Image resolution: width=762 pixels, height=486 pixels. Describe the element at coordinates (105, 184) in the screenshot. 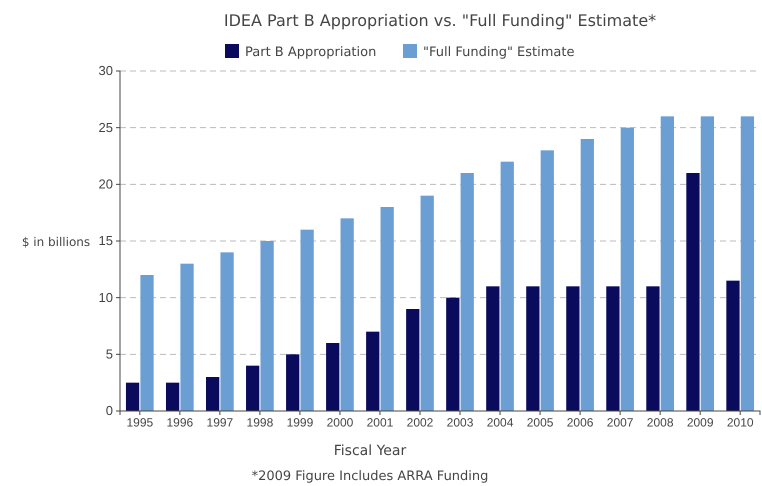

I see `y-tick-label: 20` at that location.